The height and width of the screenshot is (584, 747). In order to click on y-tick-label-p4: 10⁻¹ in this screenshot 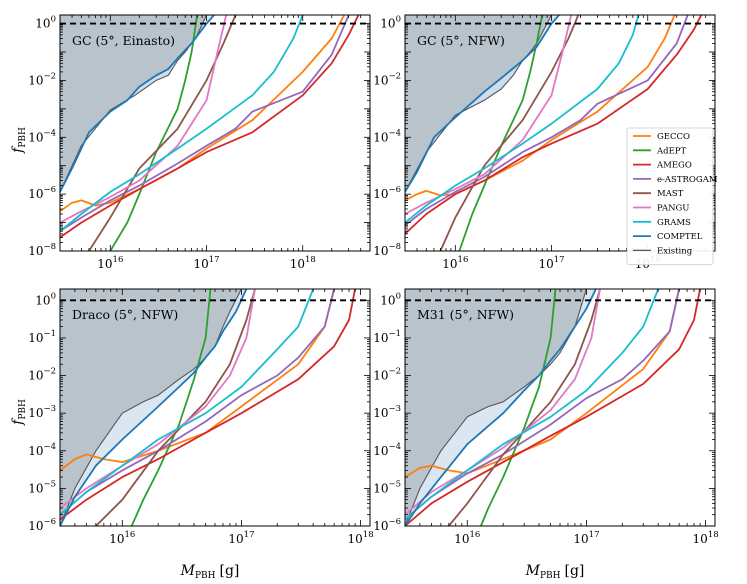, I will do `click(387, 337)`.